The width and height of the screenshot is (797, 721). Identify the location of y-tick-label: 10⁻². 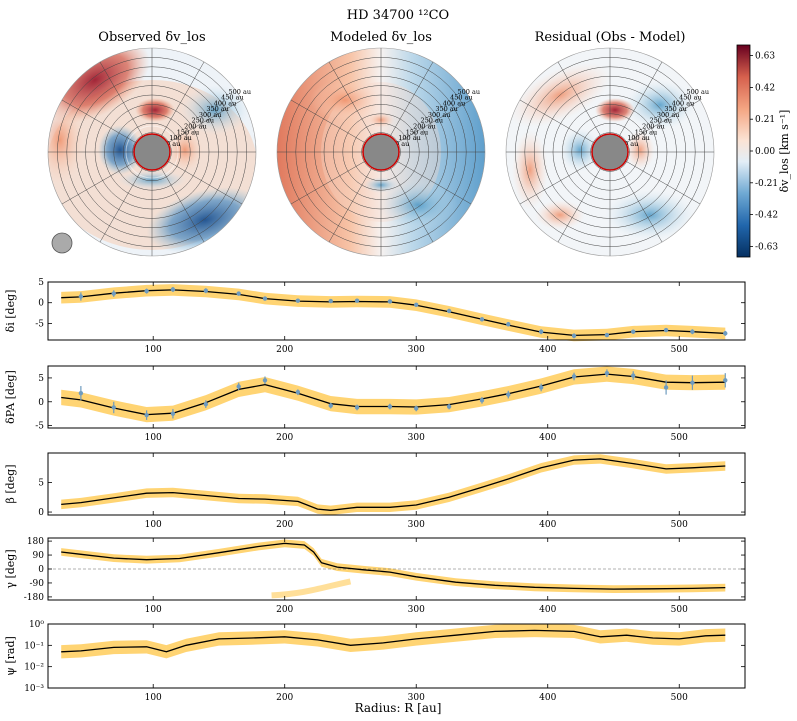
(34, 668).